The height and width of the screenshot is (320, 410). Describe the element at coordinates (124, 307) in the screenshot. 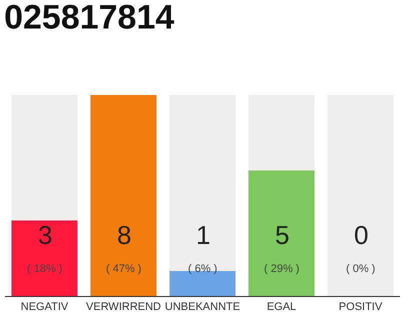

I see `x-tick-label: VERWIRREND` at that location.